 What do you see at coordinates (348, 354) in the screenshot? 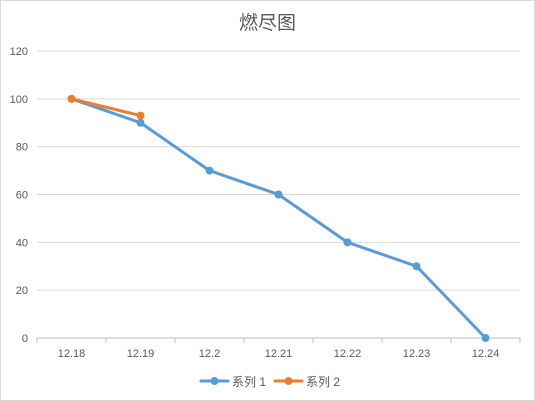
I see `x-tick-label: 12.22` at bounding box center [348, 354].